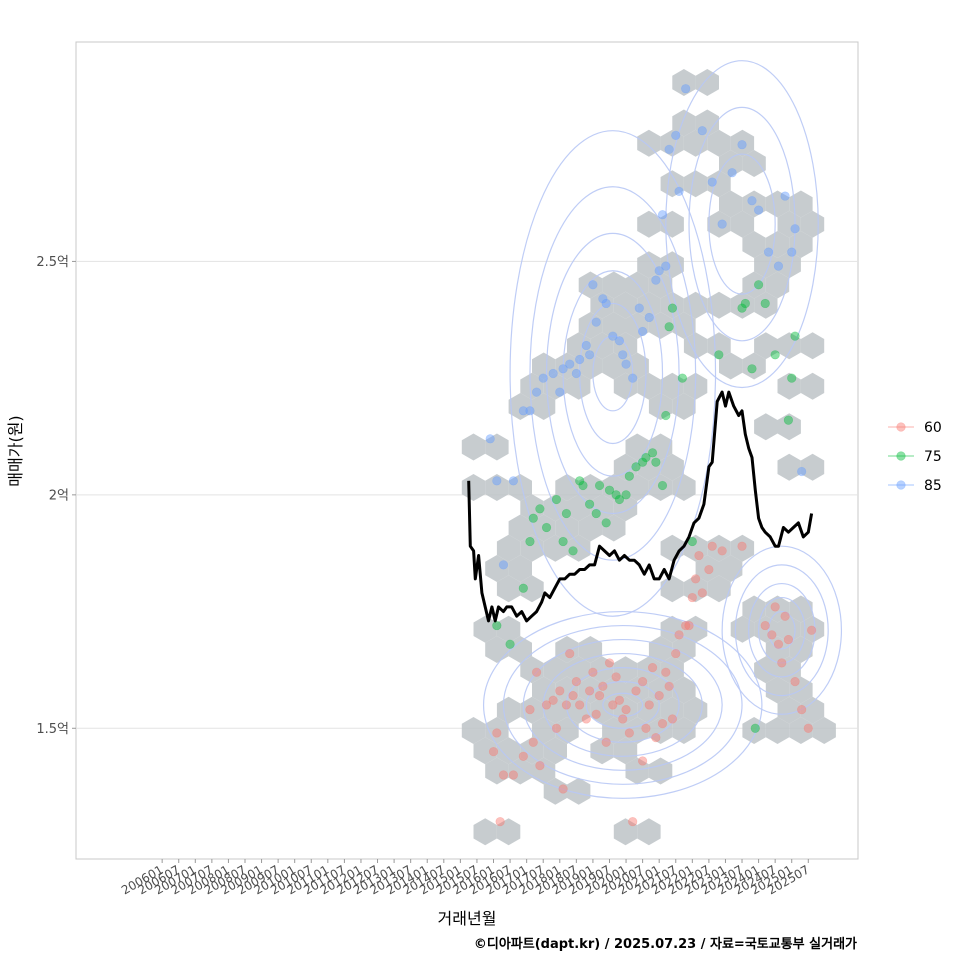 The width and height of the screenshot is (960, 960). Describe the element at coordinates (915, 457) in the screenshot. I see `legend: 60 75 85` at that location.